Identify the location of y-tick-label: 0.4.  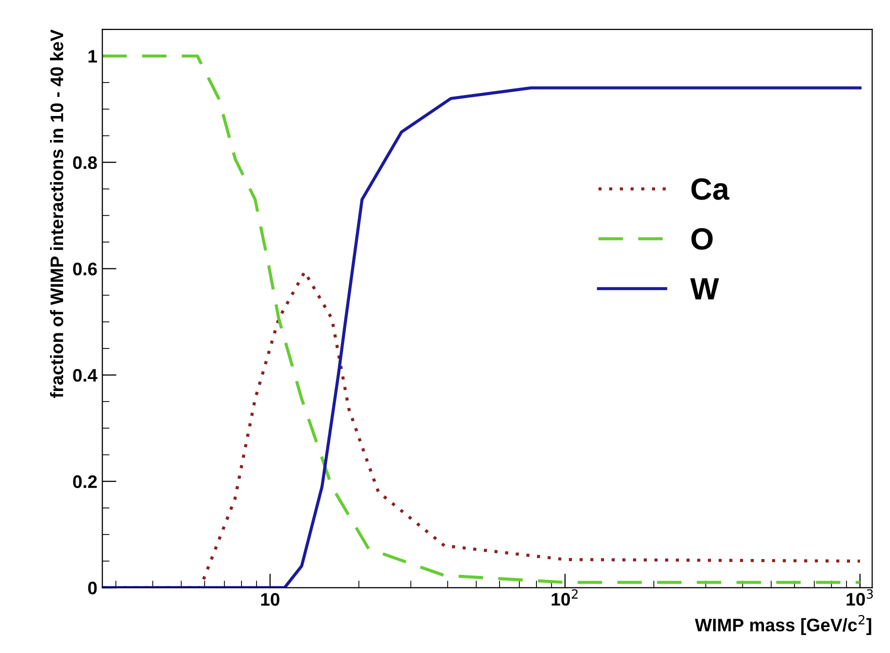
(85, 375).